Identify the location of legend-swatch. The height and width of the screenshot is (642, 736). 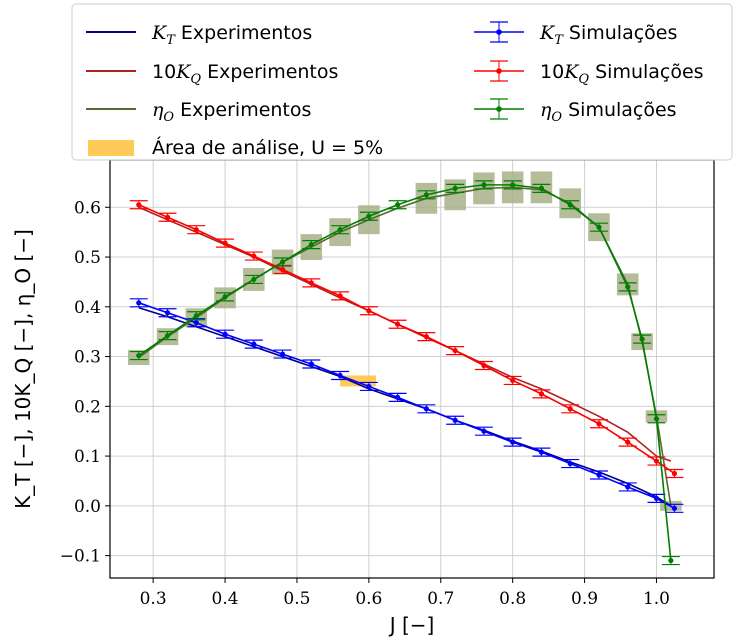
(111, 148).